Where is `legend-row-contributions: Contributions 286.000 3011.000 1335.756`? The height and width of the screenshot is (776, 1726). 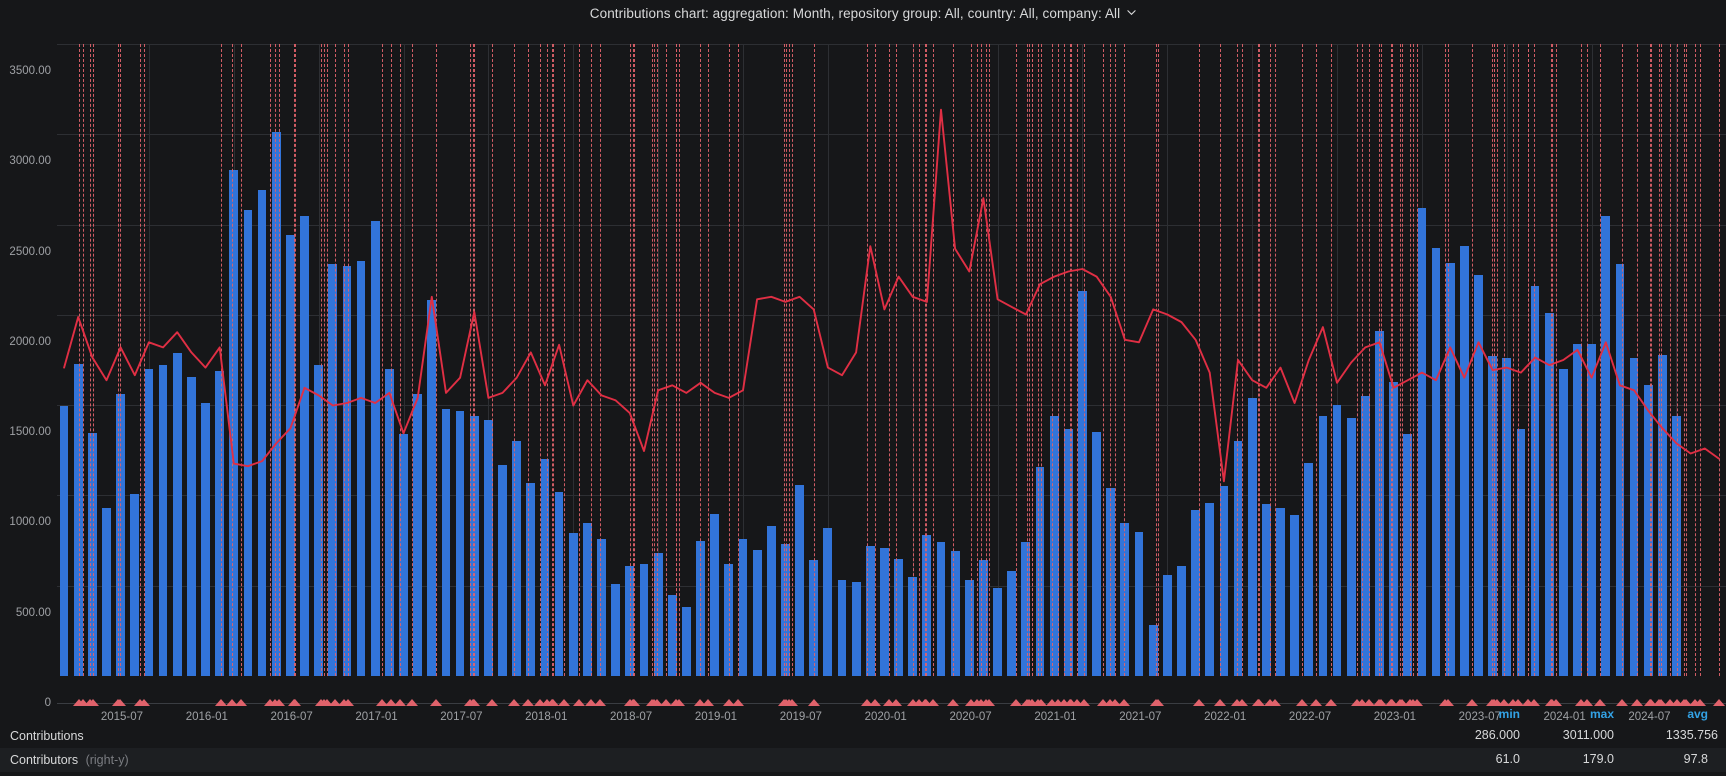 legend-row-contributions: Contributions 286.000 3011.000 1335.756 is located at coordinates (863, 736).